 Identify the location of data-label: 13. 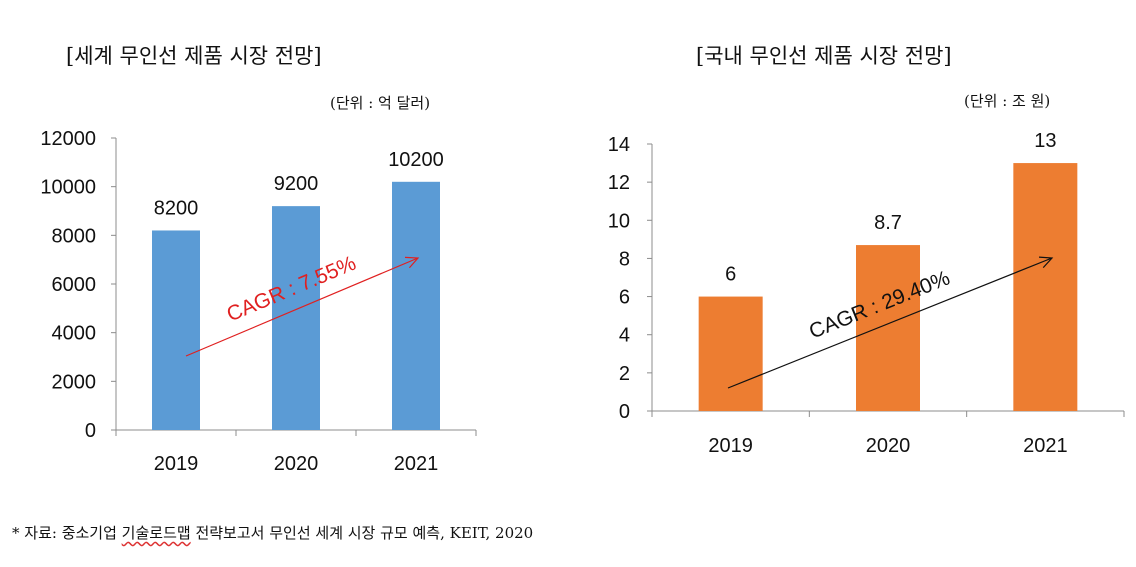
(1045, 141).